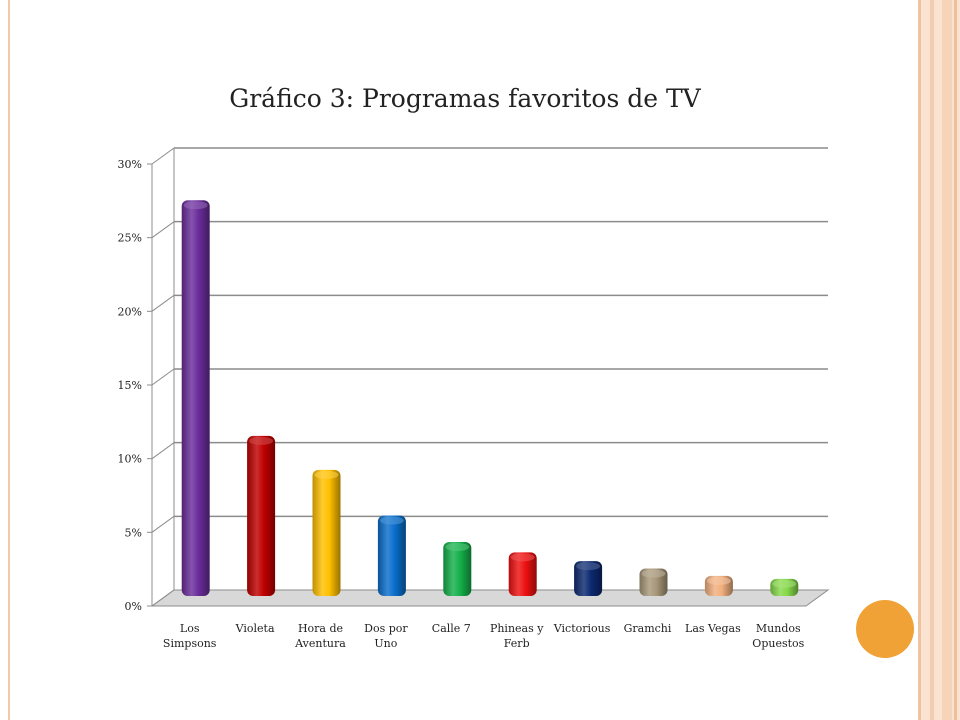  Describe the element at coordinates (713, 628) in the screenshot. I see `x-category-label: Las Vegas` at that location.